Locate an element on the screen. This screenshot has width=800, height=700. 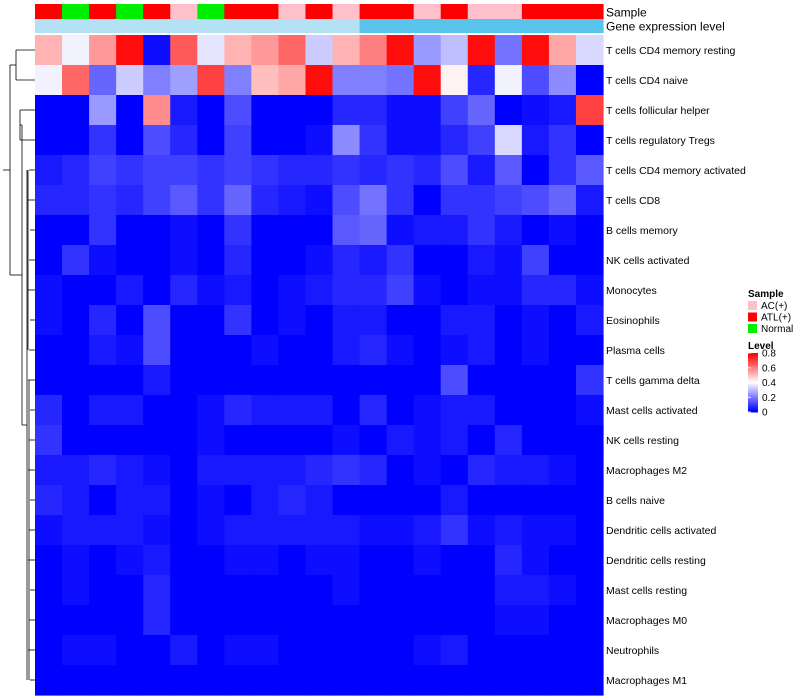
row-label: B cells memory is located at coordinates (642, 231).